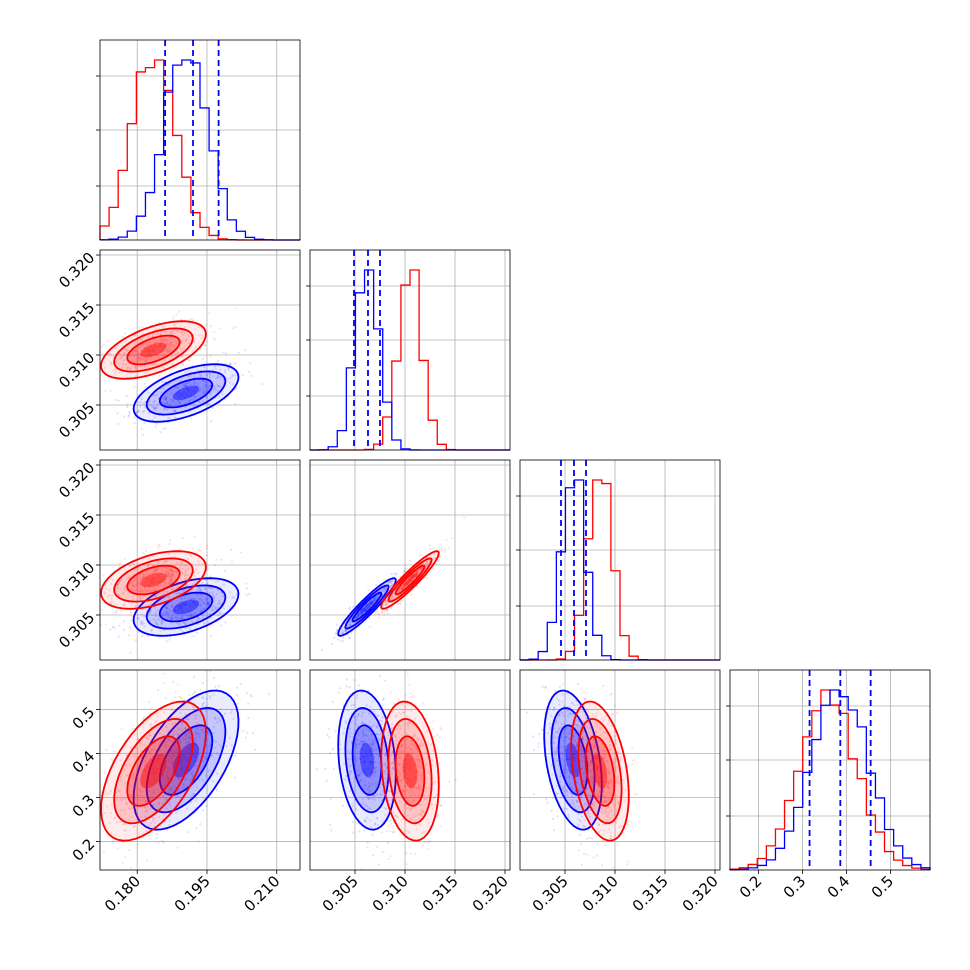  What do you see at coordinates (795, 887) in the screenshot?
I see `x-tick-label: 0.3` at bounding box center [795, 887].